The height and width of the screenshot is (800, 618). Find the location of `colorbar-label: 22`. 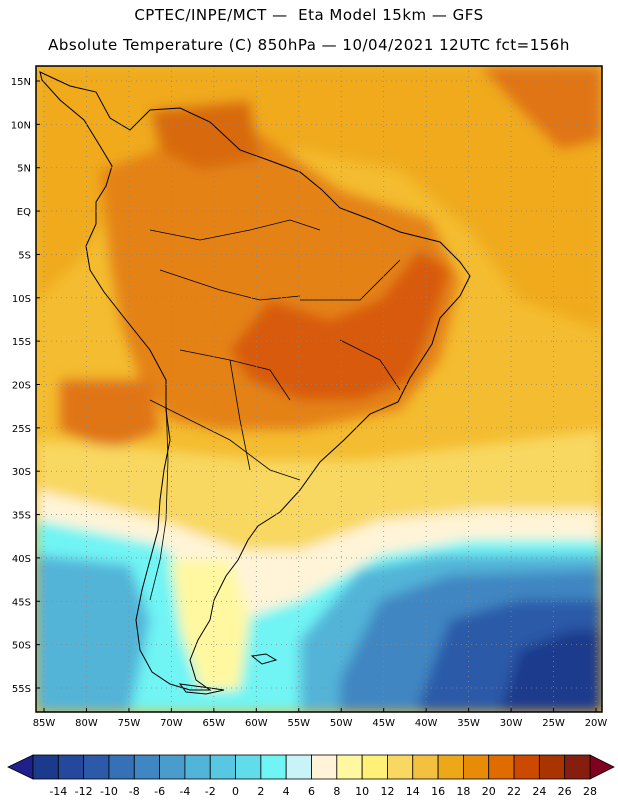

colorbar-label: 22 is located at coordinates (514, 791).